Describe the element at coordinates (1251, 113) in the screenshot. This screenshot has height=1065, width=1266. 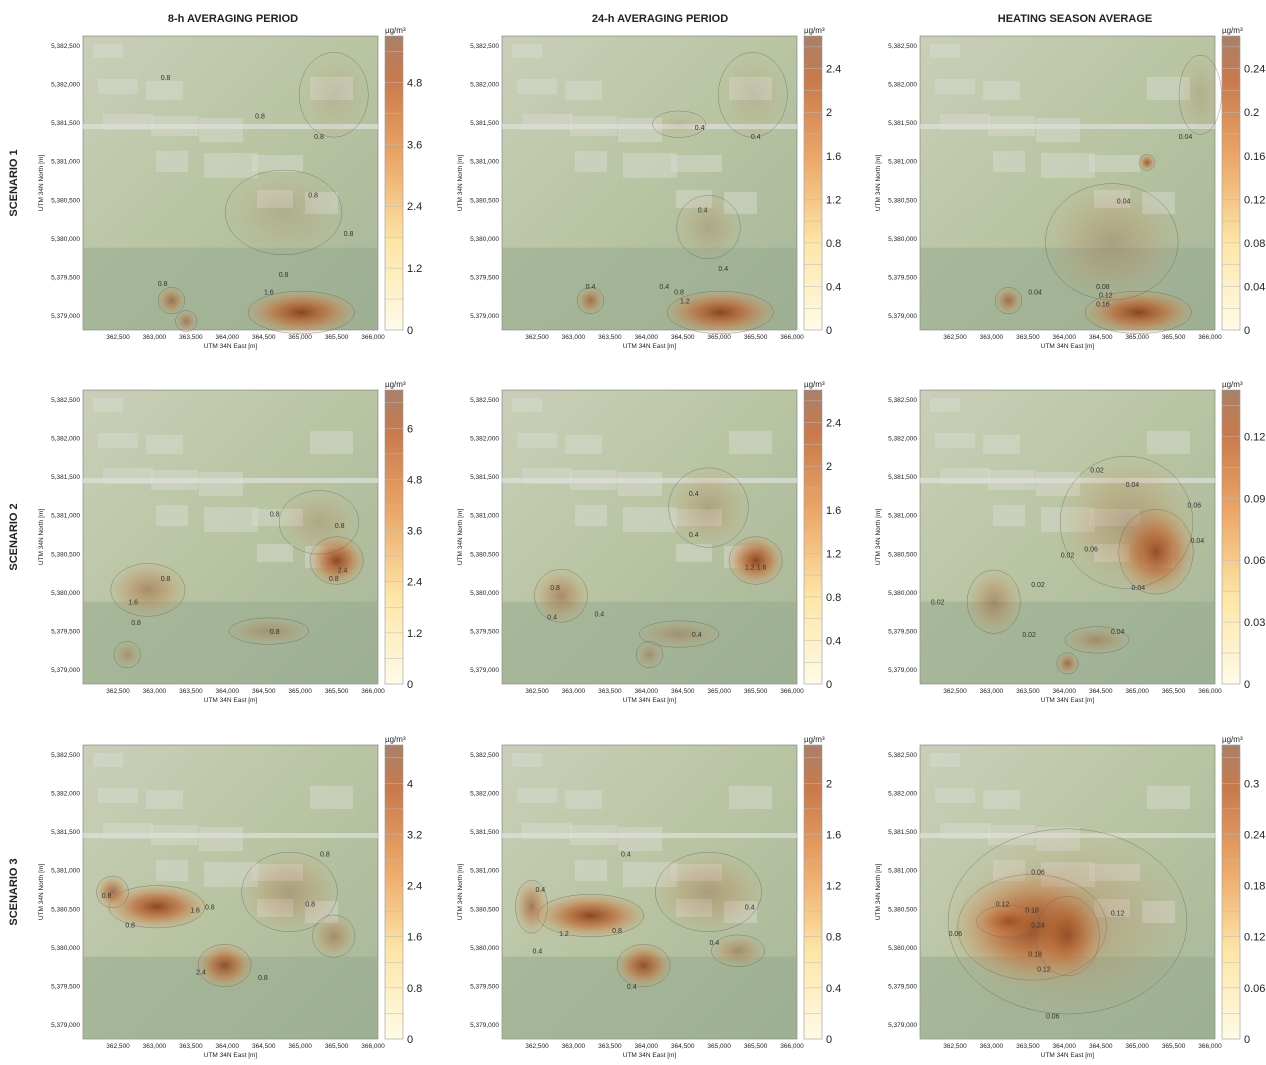
I see `colorbar-tick-label: 0.2` at that location.